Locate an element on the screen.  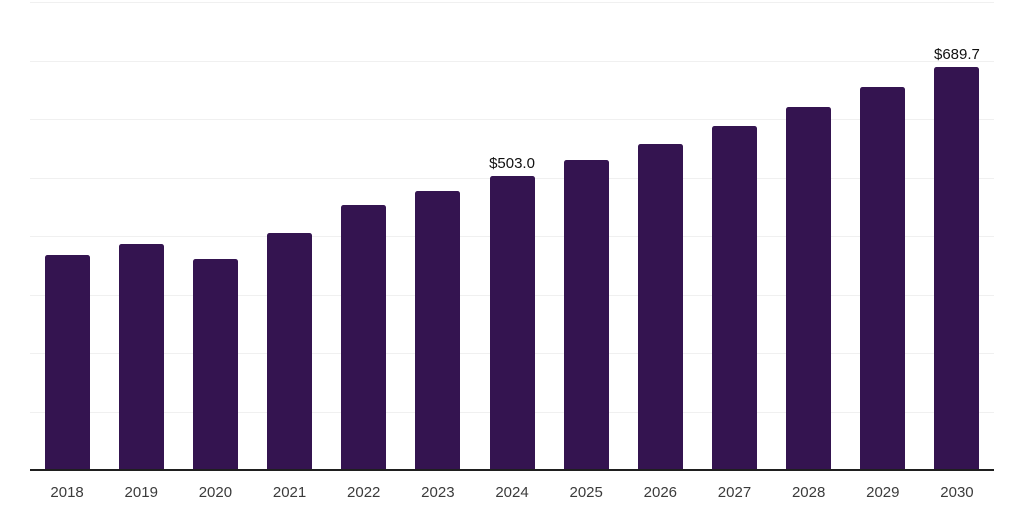
bar-2021 is located at coordinates (290, 351).